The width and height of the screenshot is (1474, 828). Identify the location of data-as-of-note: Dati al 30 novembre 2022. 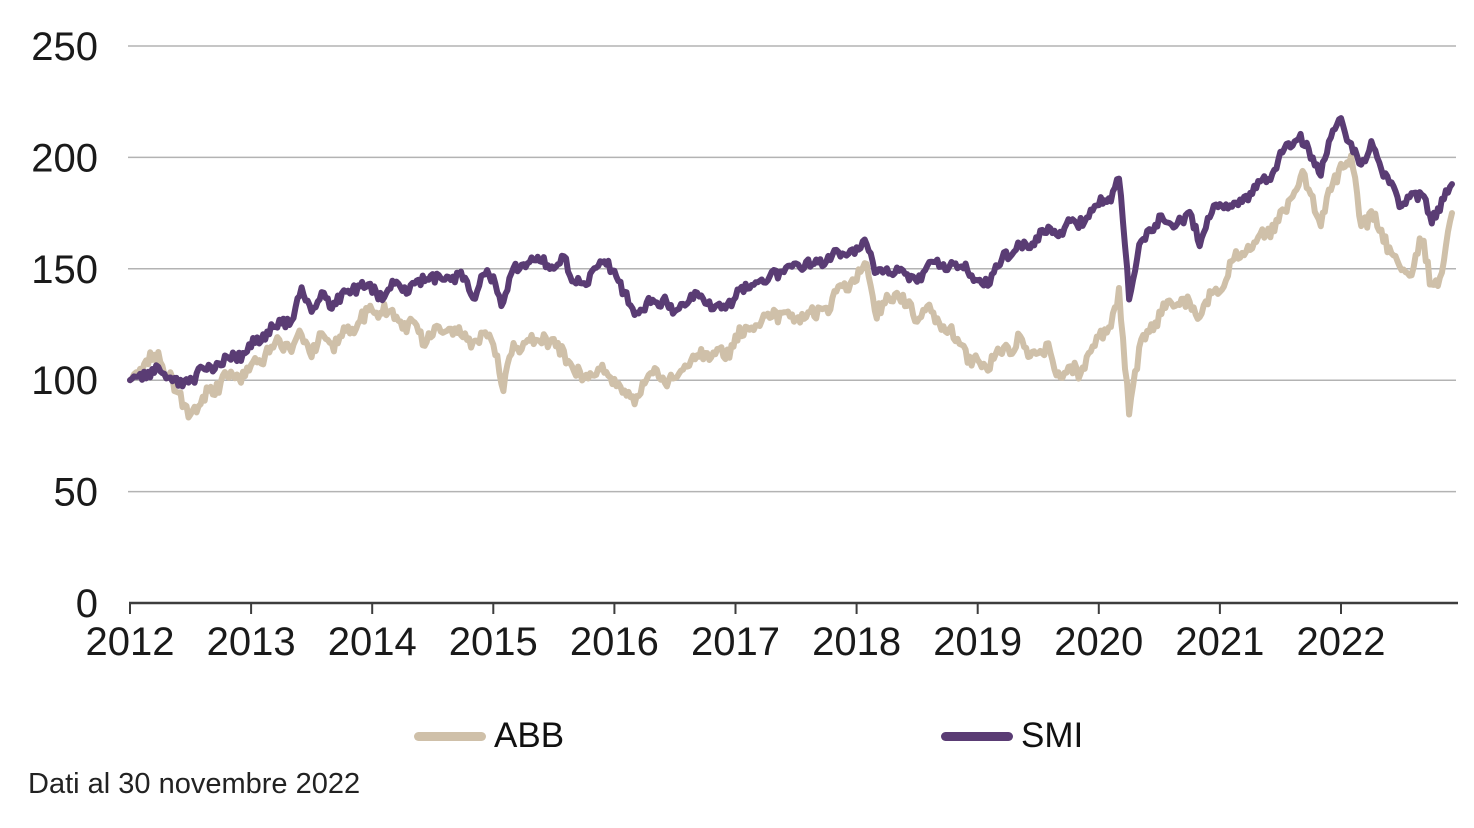
(194, 784).